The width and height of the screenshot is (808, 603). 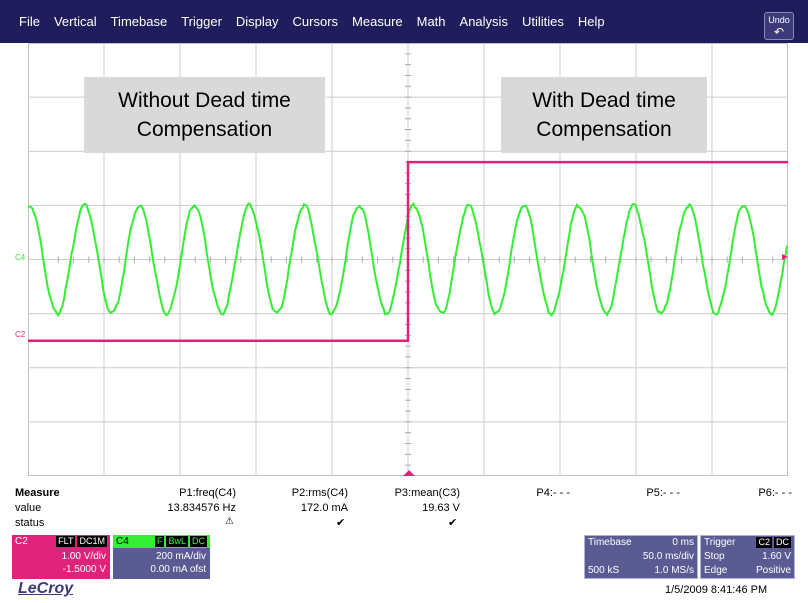 What do you see at coordinates (668, 556) in the screenshot?
I see `timebase-tdiv: 50.0 ms/div` at bounding box center [668, 556].